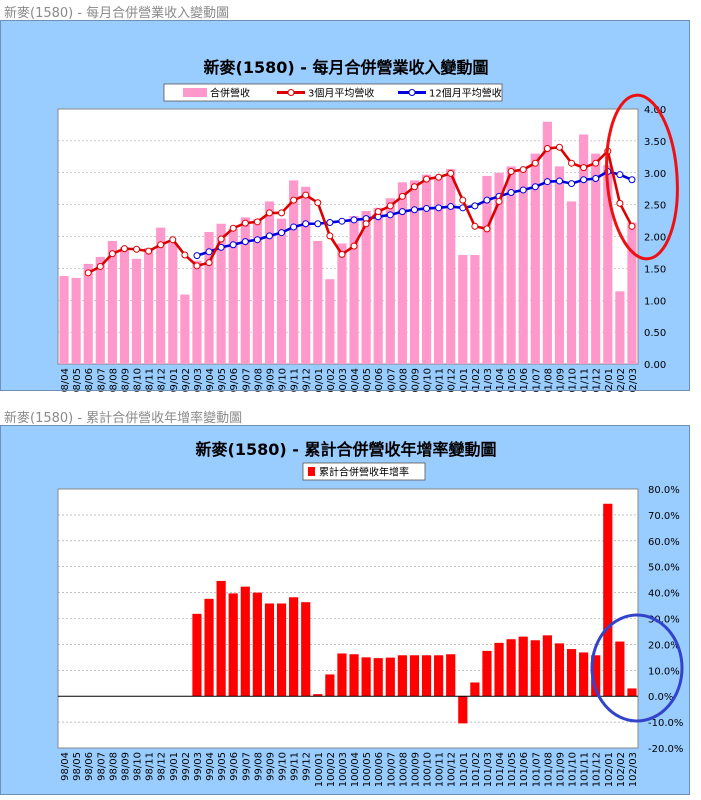  I want to click on chart1-x-tick: 100/04, so click(355, 380).